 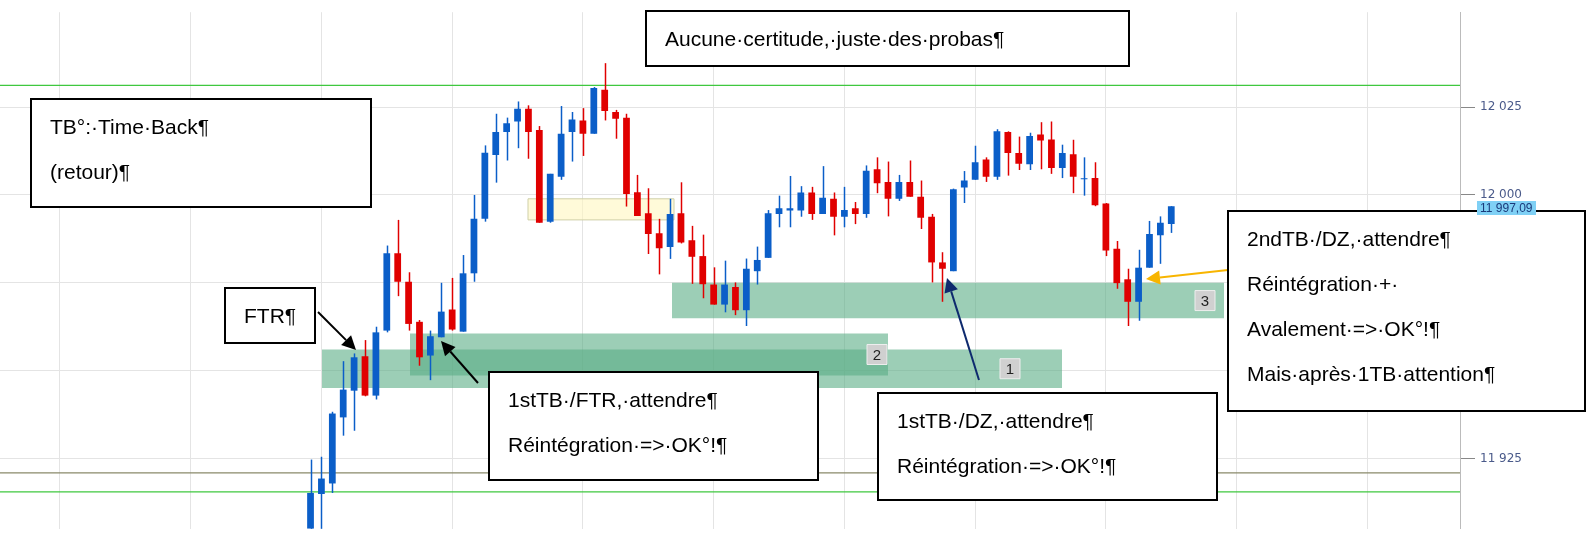 I want to click on y-tick-label: 11 925, so click(x=1501, y=457).